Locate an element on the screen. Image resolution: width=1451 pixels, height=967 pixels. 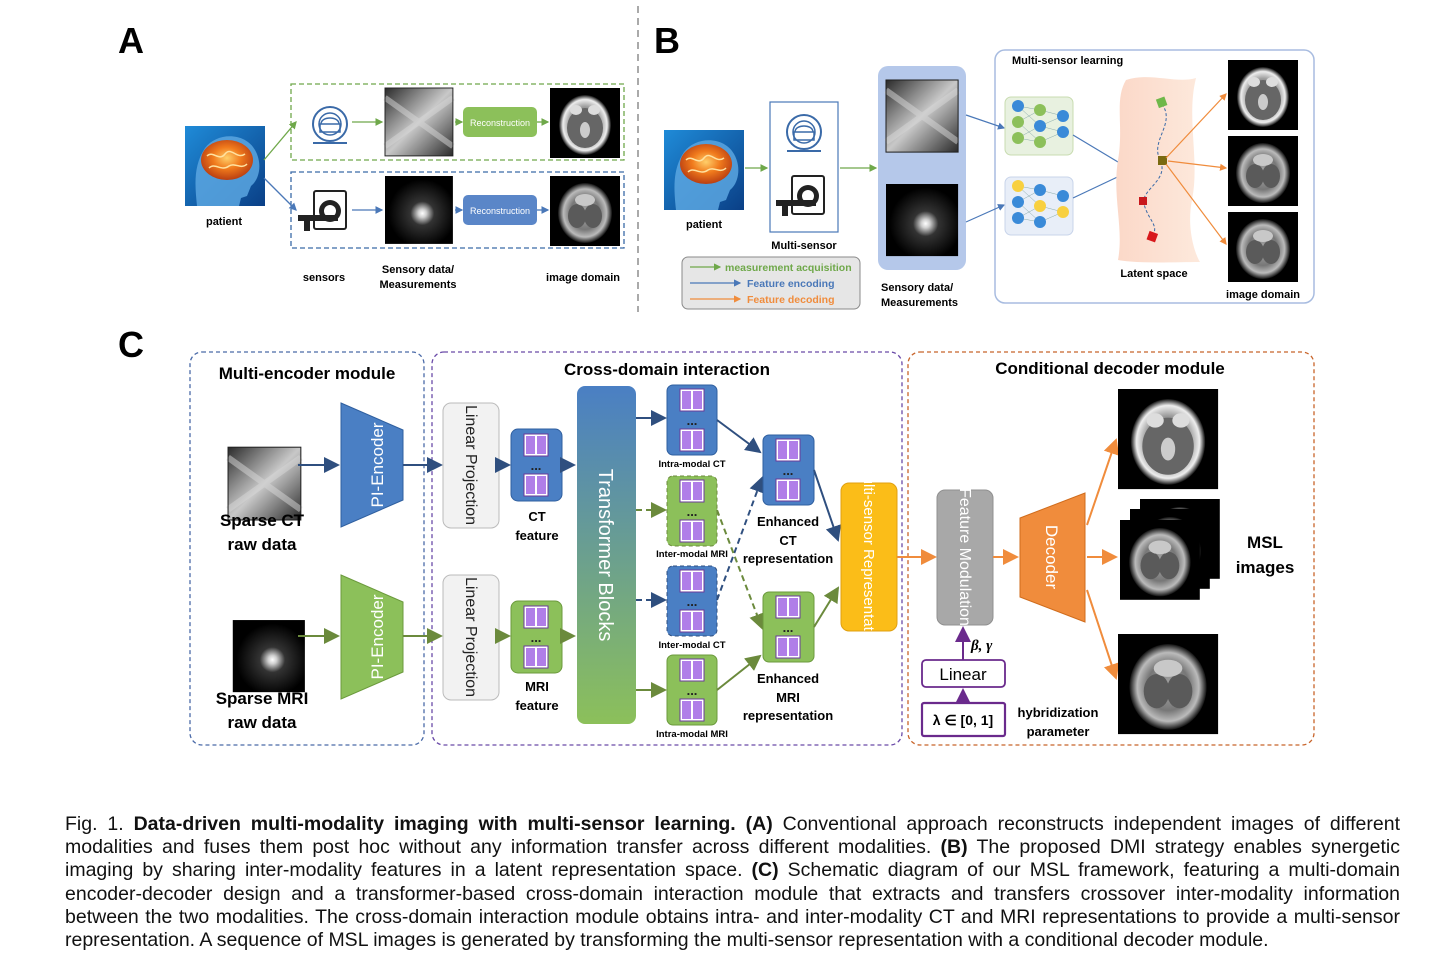
decoder-label: Decoder is located at coordinates (1051, 557).